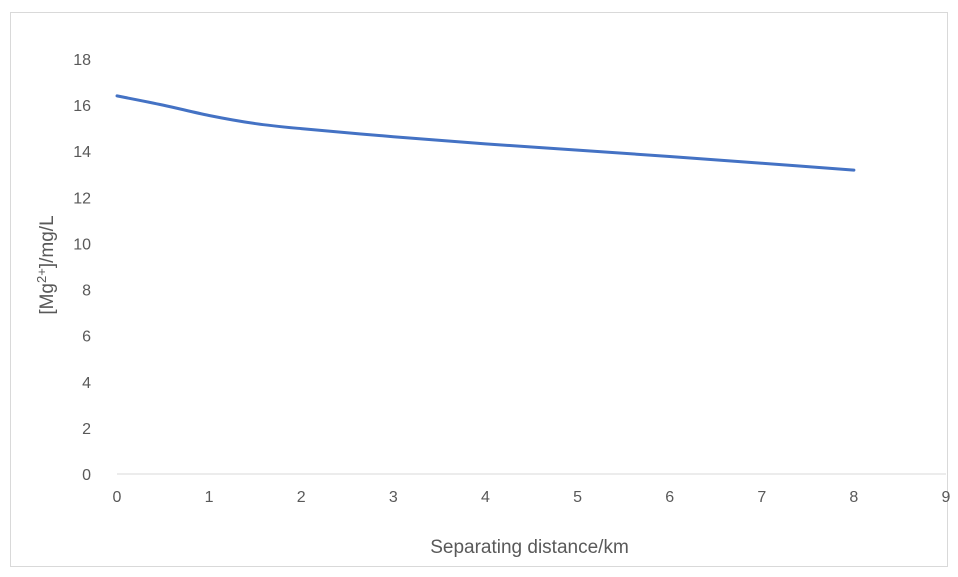 This screenshot has height=577, width=958. What do you see at coordinates (47, 299) in the screenshot?
I see `y-axis-title-prefix: [Mg` at bounding box center [47, 299].